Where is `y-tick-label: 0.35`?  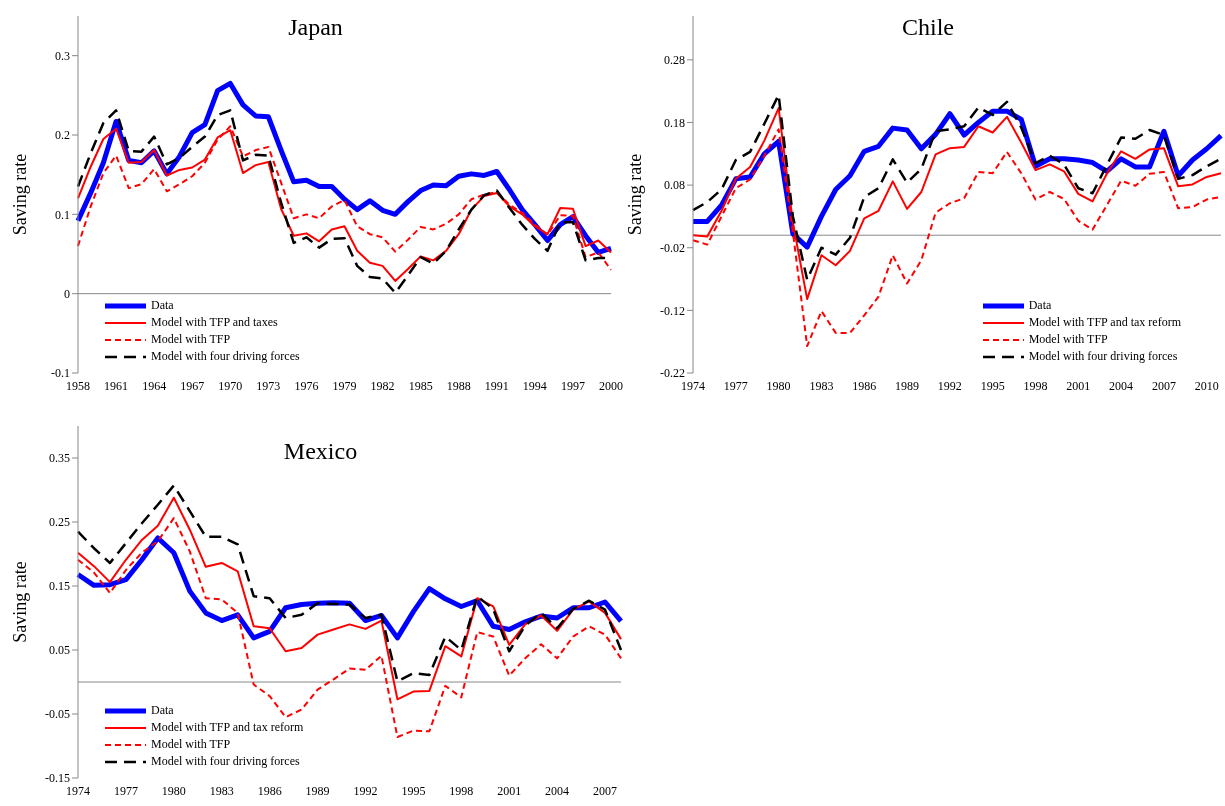 y-tick-label: 0.35 is located at coordinates (59, 458).